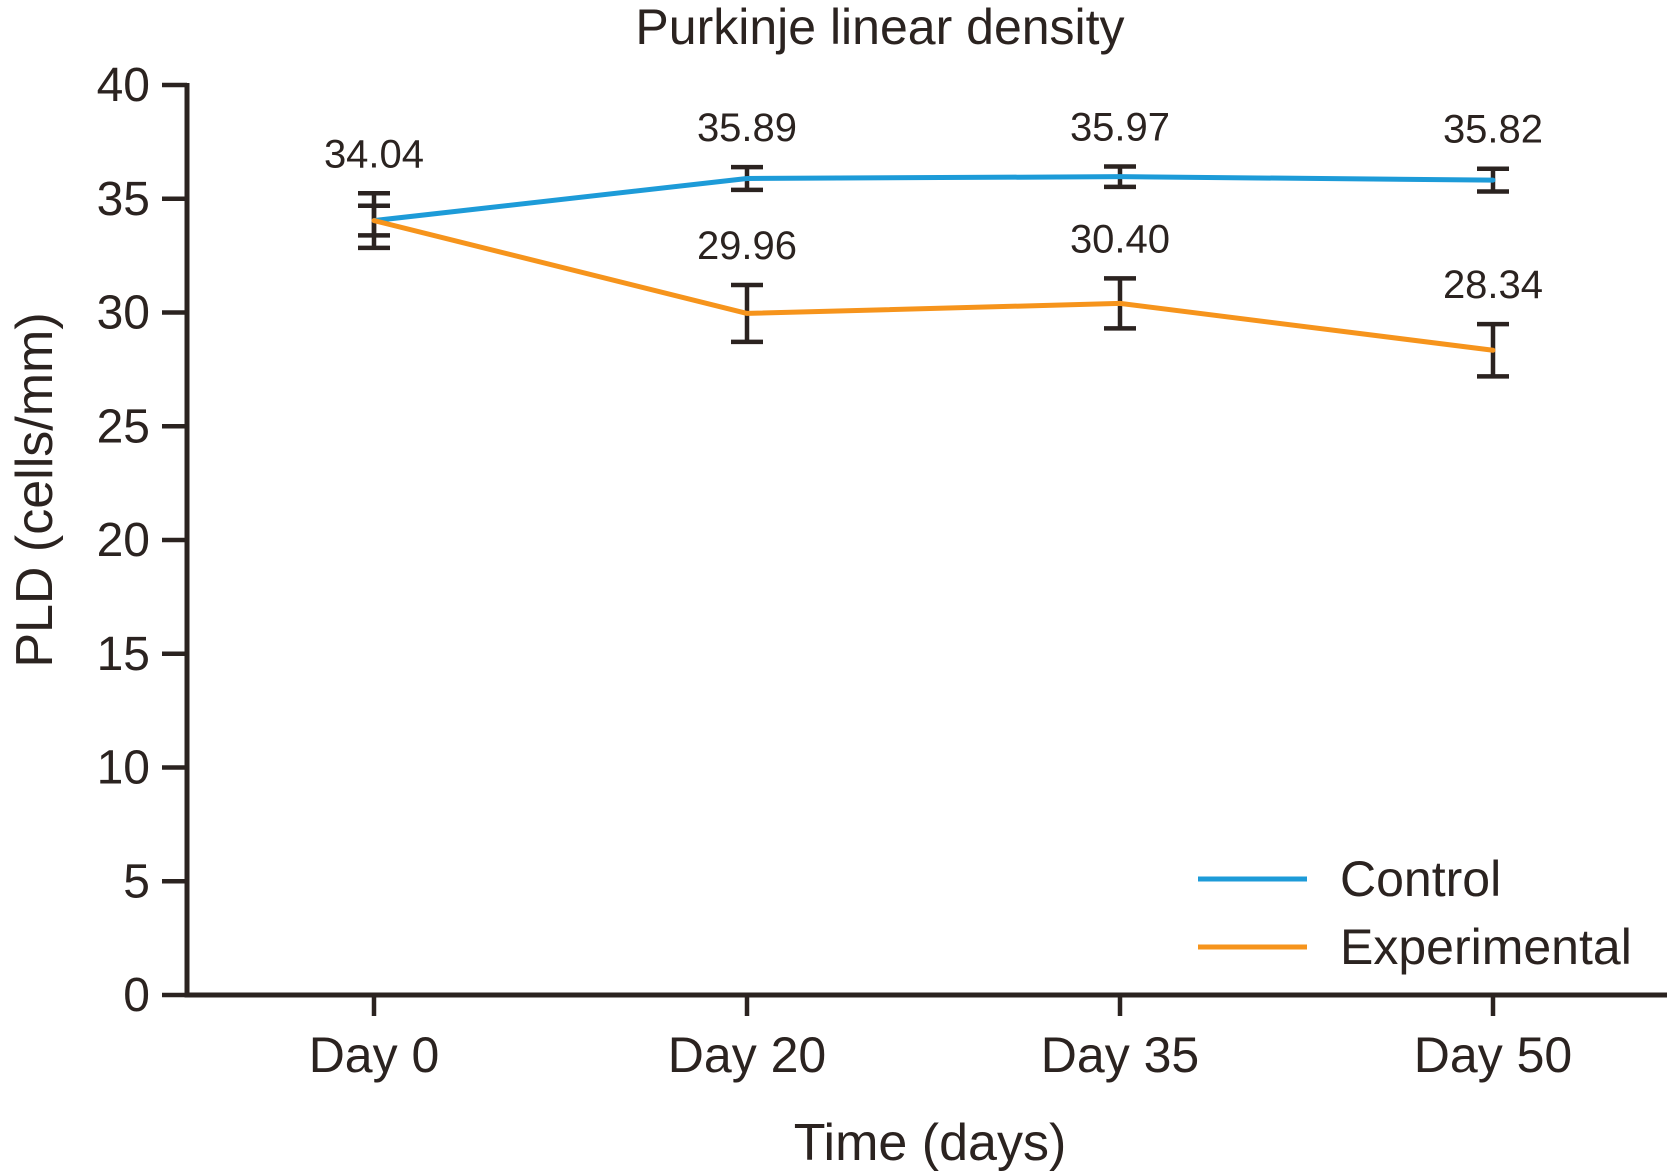  Describe the element at coordinates (1415, 913) in the screenshot. I see `legend: Control Experimental` at that location.